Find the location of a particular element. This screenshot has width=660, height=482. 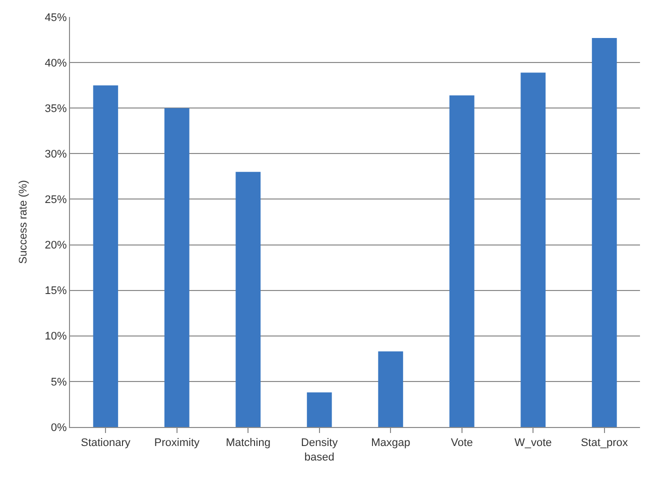

y-tick-label: 45% is located at coordinates (56, 18).